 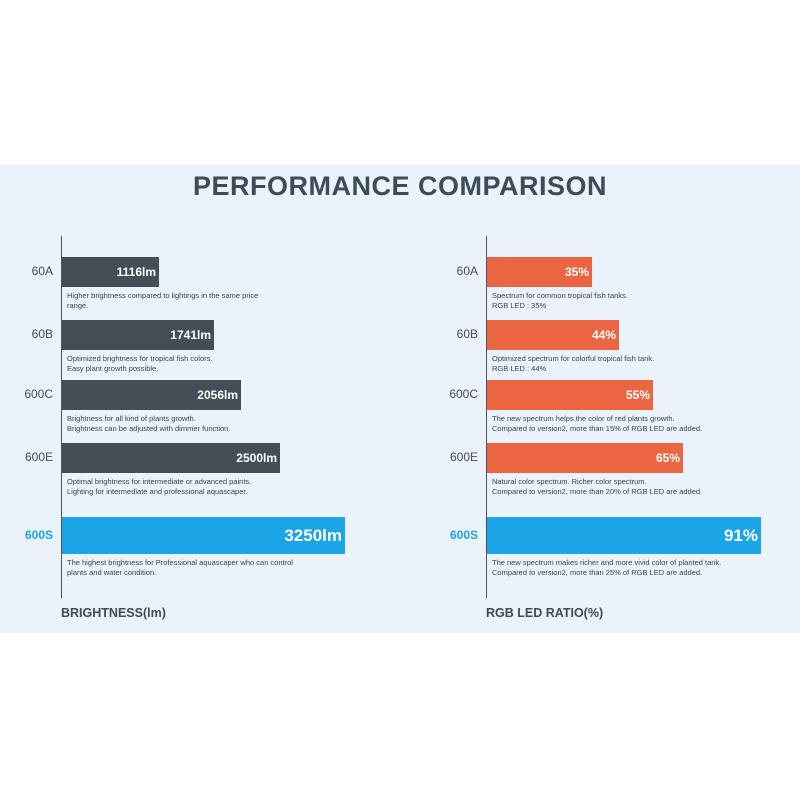 I want to click on rgb-ratio-category-label: 60B, so click(x=467, y=334).